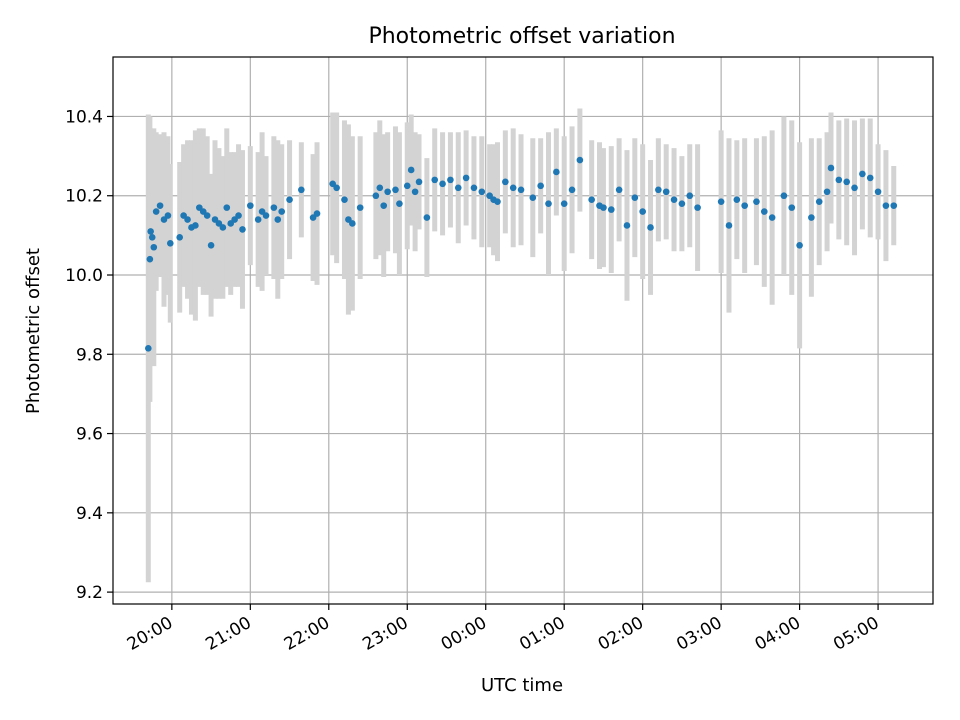 This screenshot has height=720, width=960. Describe the element at coordinates (521, 36) in the screenshot. I see `chart-title: Photometric offset variation` at that location.